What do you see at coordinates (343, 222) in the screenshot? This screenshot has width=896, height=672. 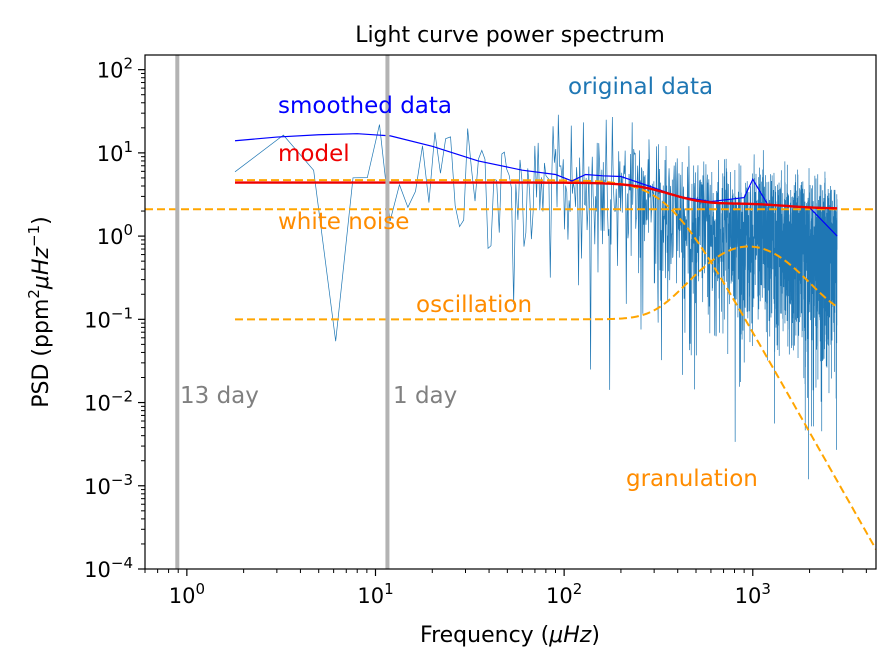 I see `label-white-noise: white noise` at bounding box center [343, 222].